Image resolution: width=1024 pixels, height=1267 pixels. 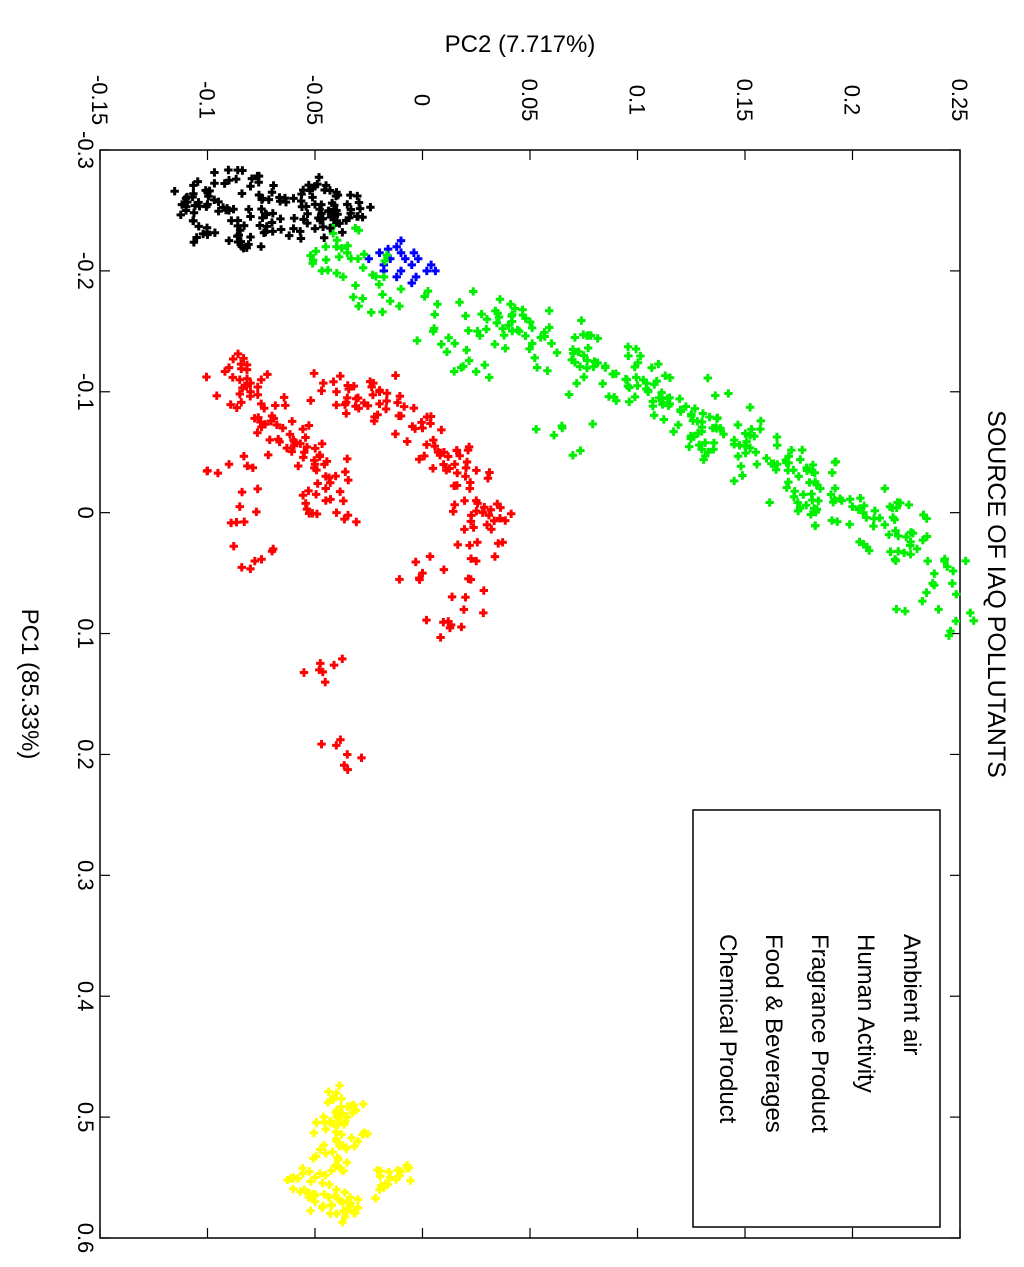 I want to click on y-tick-label: 0.15, so click(x=744, y=100).